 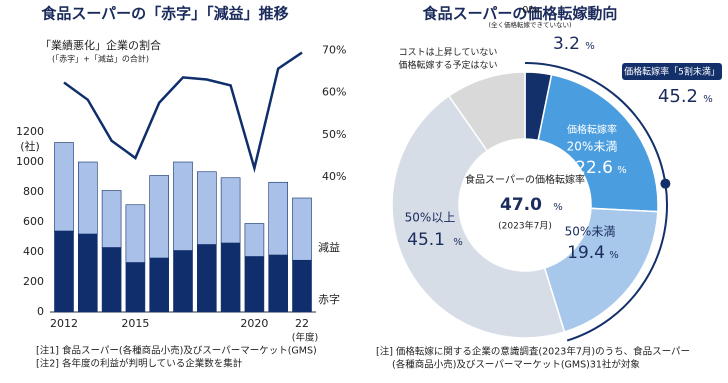 What do you see at coordinates (33, 281) in the screenshot?
I see `y-tick-label: 200` at bounding box center [33, 281].